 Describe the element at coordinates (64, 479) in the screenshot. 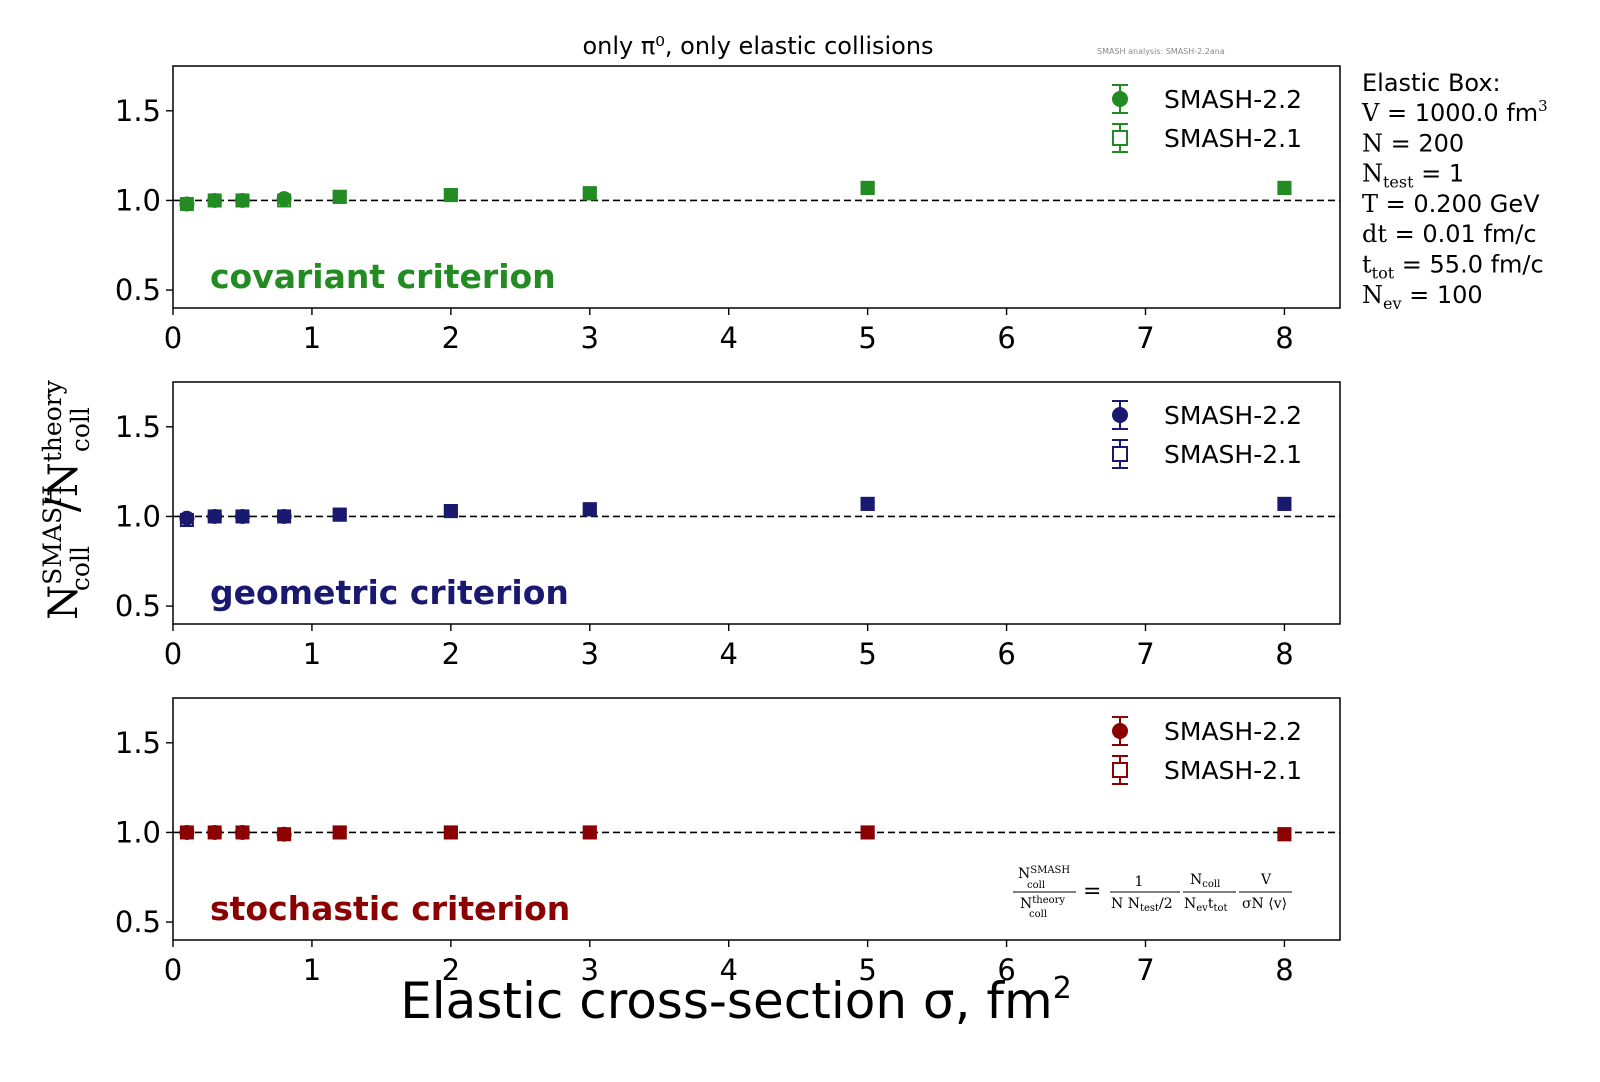

I see `ylabel-bot-base: N` at that location.